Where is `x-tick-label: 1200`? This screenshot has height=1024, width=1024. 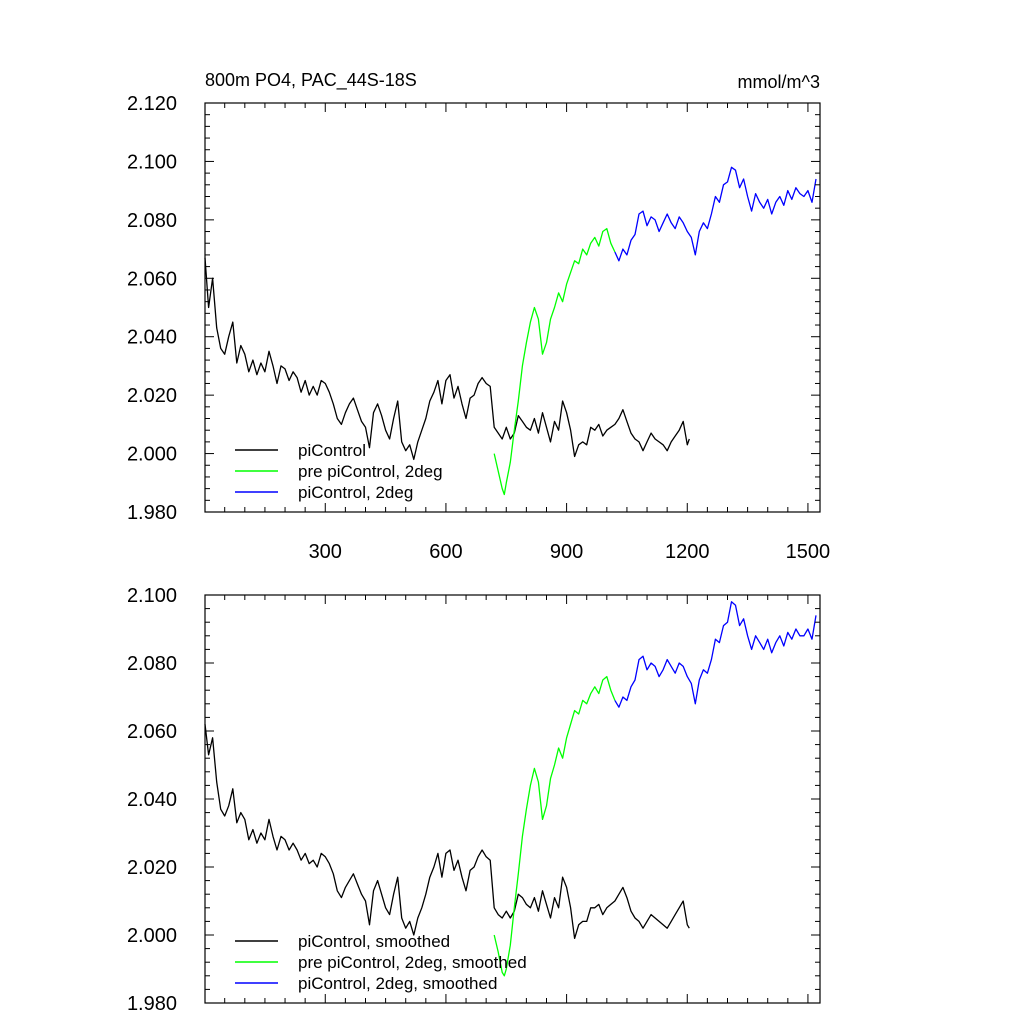 x-tick-label: 1200 is located at coordinates (687, 552).